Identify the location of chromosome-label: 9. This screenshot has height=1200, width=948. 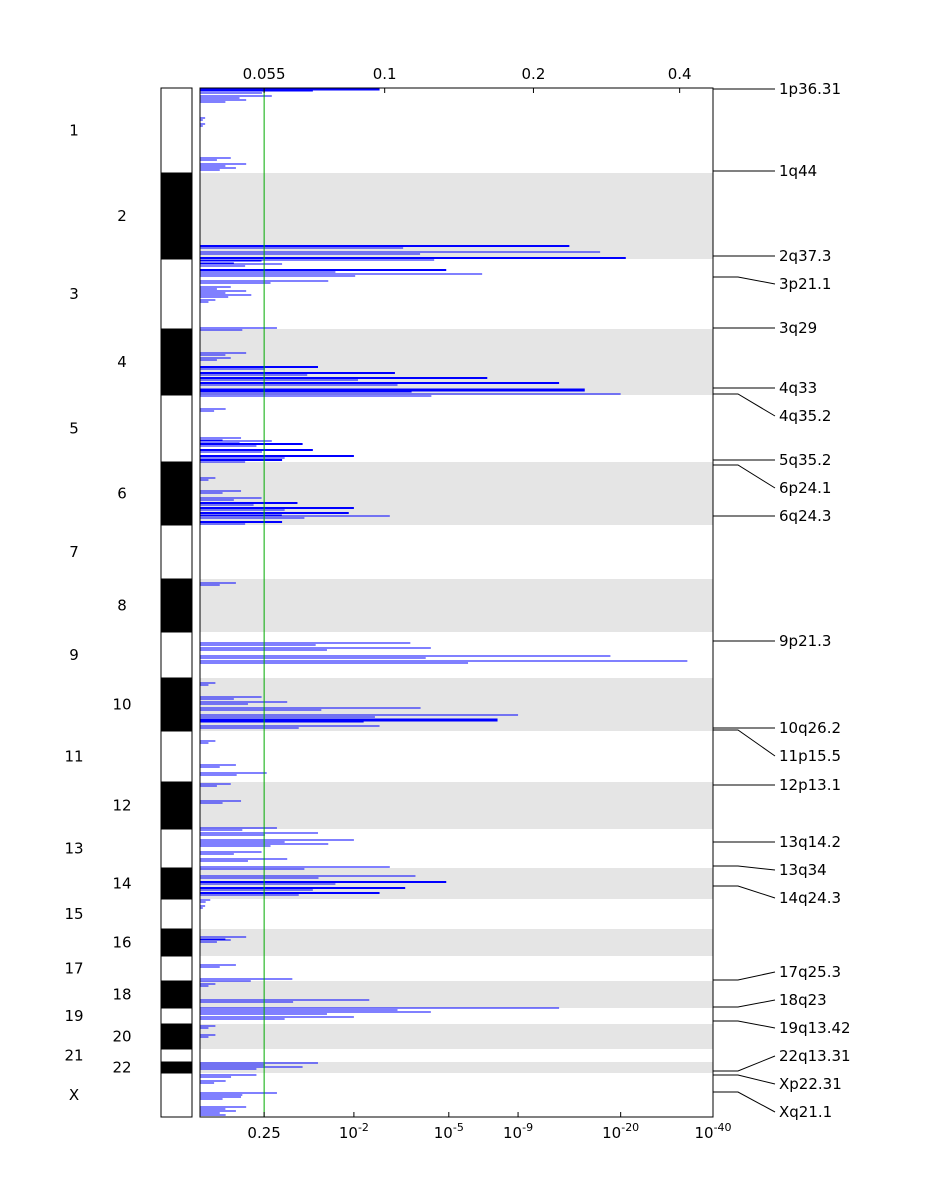
(74, 655).